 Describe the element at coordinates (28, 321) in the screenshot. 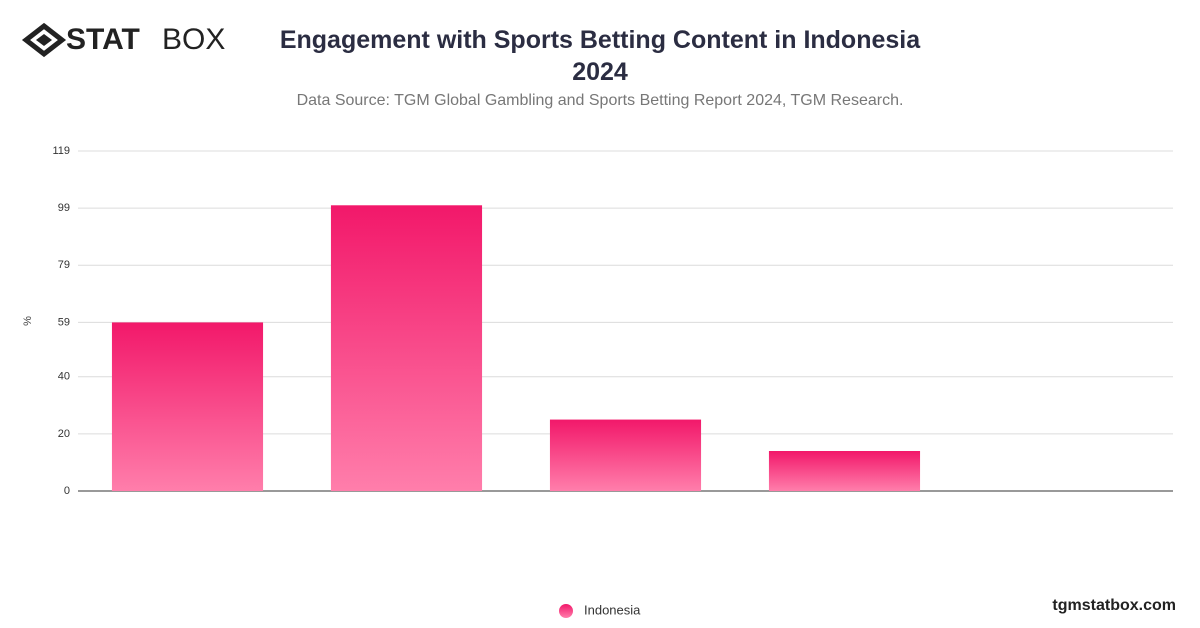

I see `y-axis-label: %` at that location.